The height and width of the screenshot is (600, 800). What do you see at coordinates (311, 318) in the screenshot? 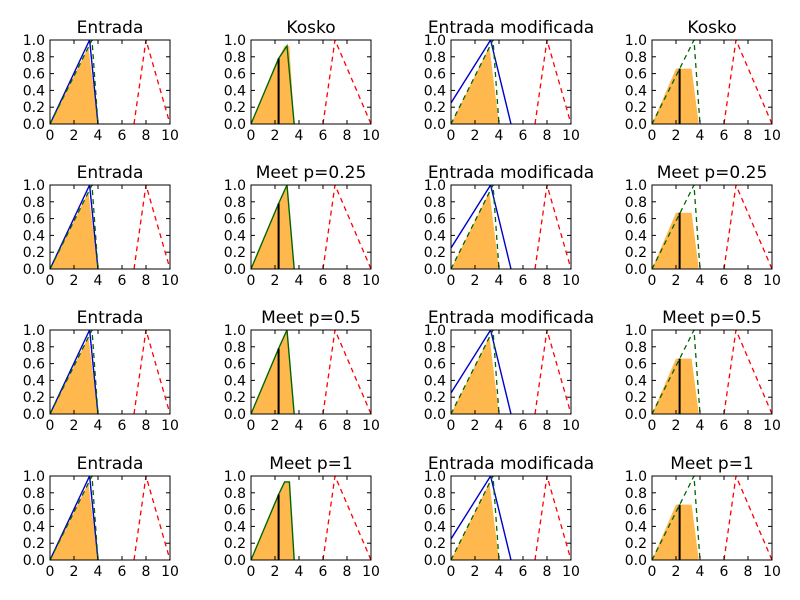
I see `subplot-title: Meet p=0.5` at bounding box center [311, 318].